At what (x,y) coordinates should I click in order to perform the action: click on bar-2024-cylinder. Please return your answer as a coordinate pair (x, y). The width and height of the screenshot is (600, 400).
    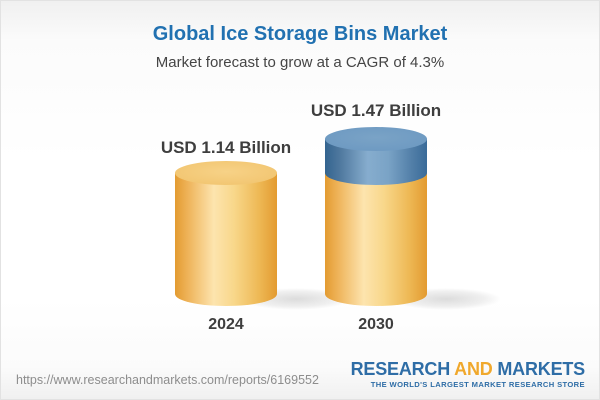
    Looking at the image, I should click on (226, 233).